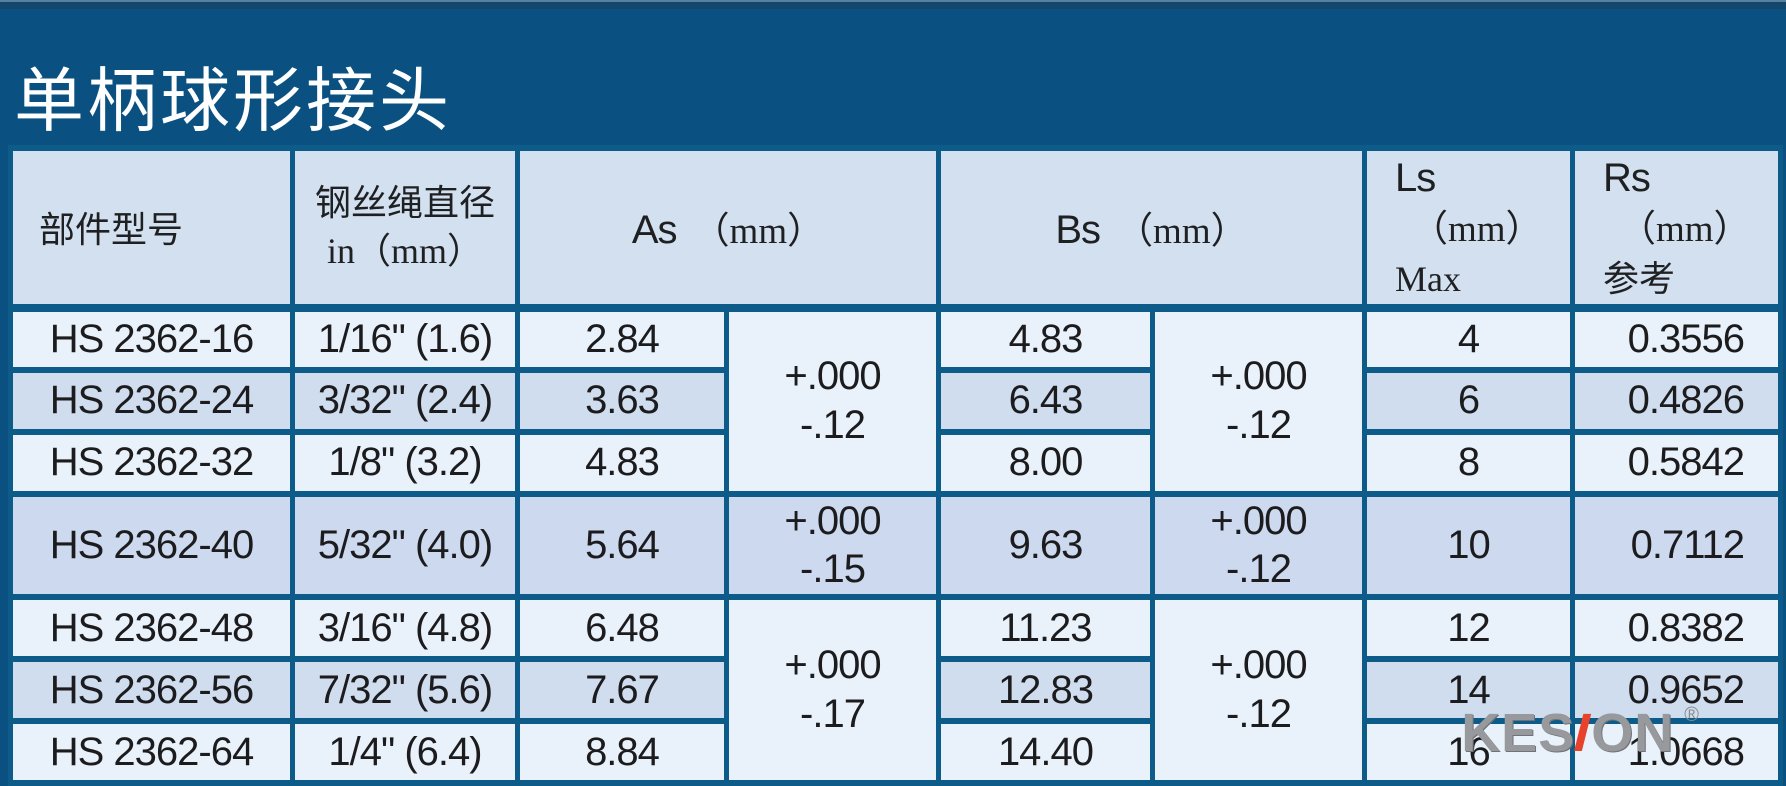  Describe the element at coordinates (405, 752) in the screenshot. I see `wire-dia-cell: 1/4" (6.4)` at that location.